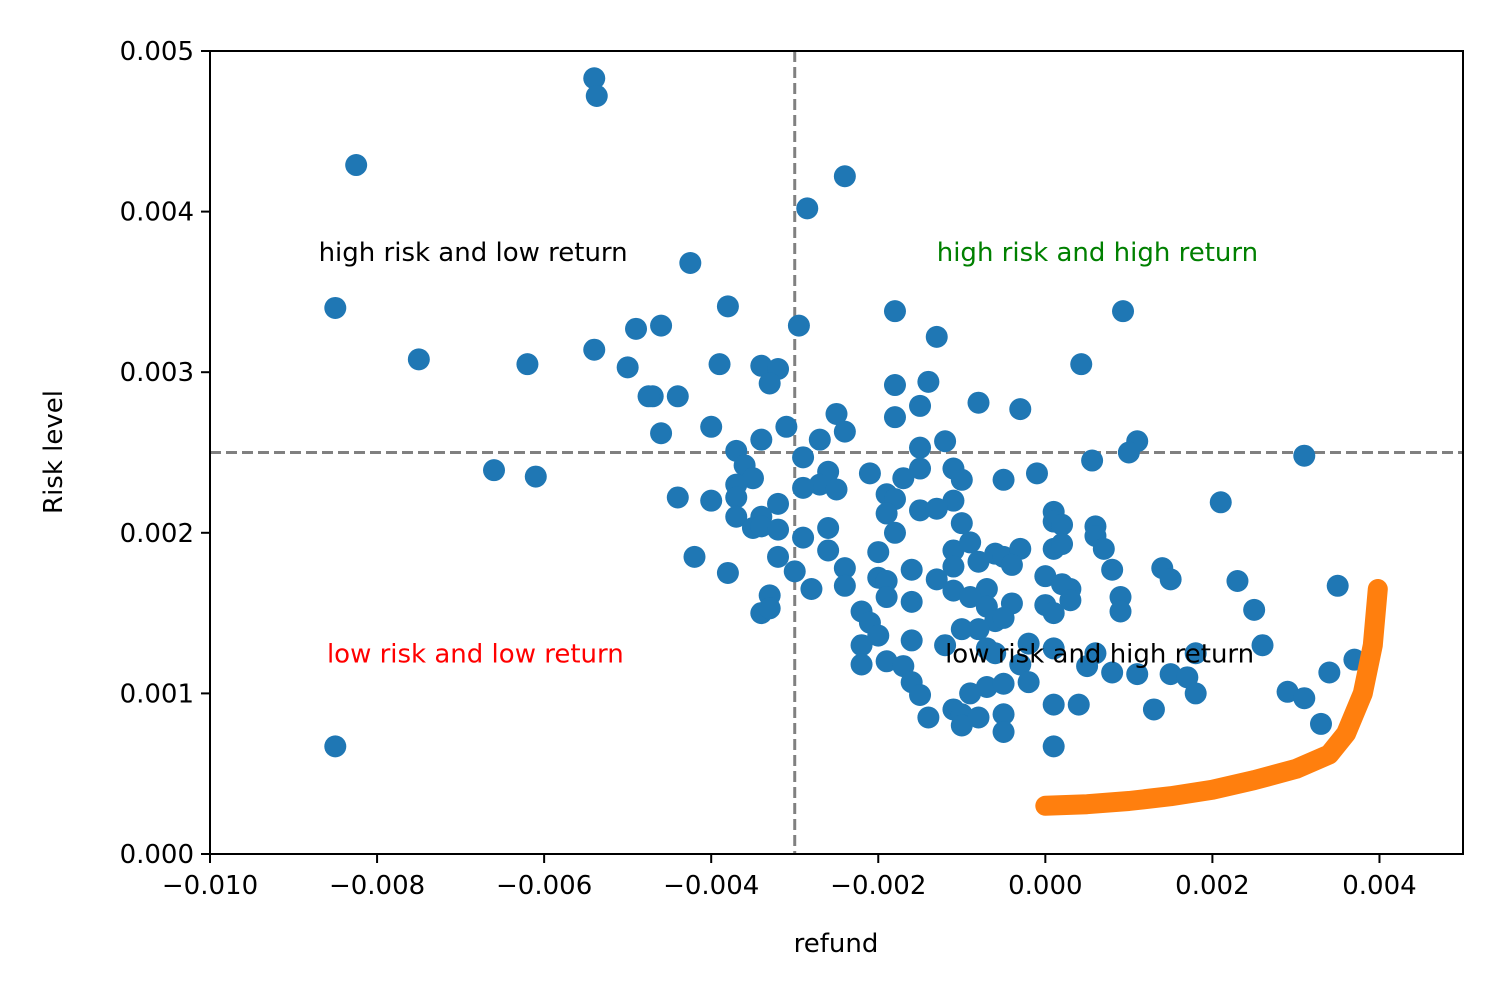 Image resolution: width=1500 pixels, height=1000 pixels. What do you see at coordinates (544, 886) in the screenshot?
I see `x-tick-label: −0.006` at bounding box center [544, 886].